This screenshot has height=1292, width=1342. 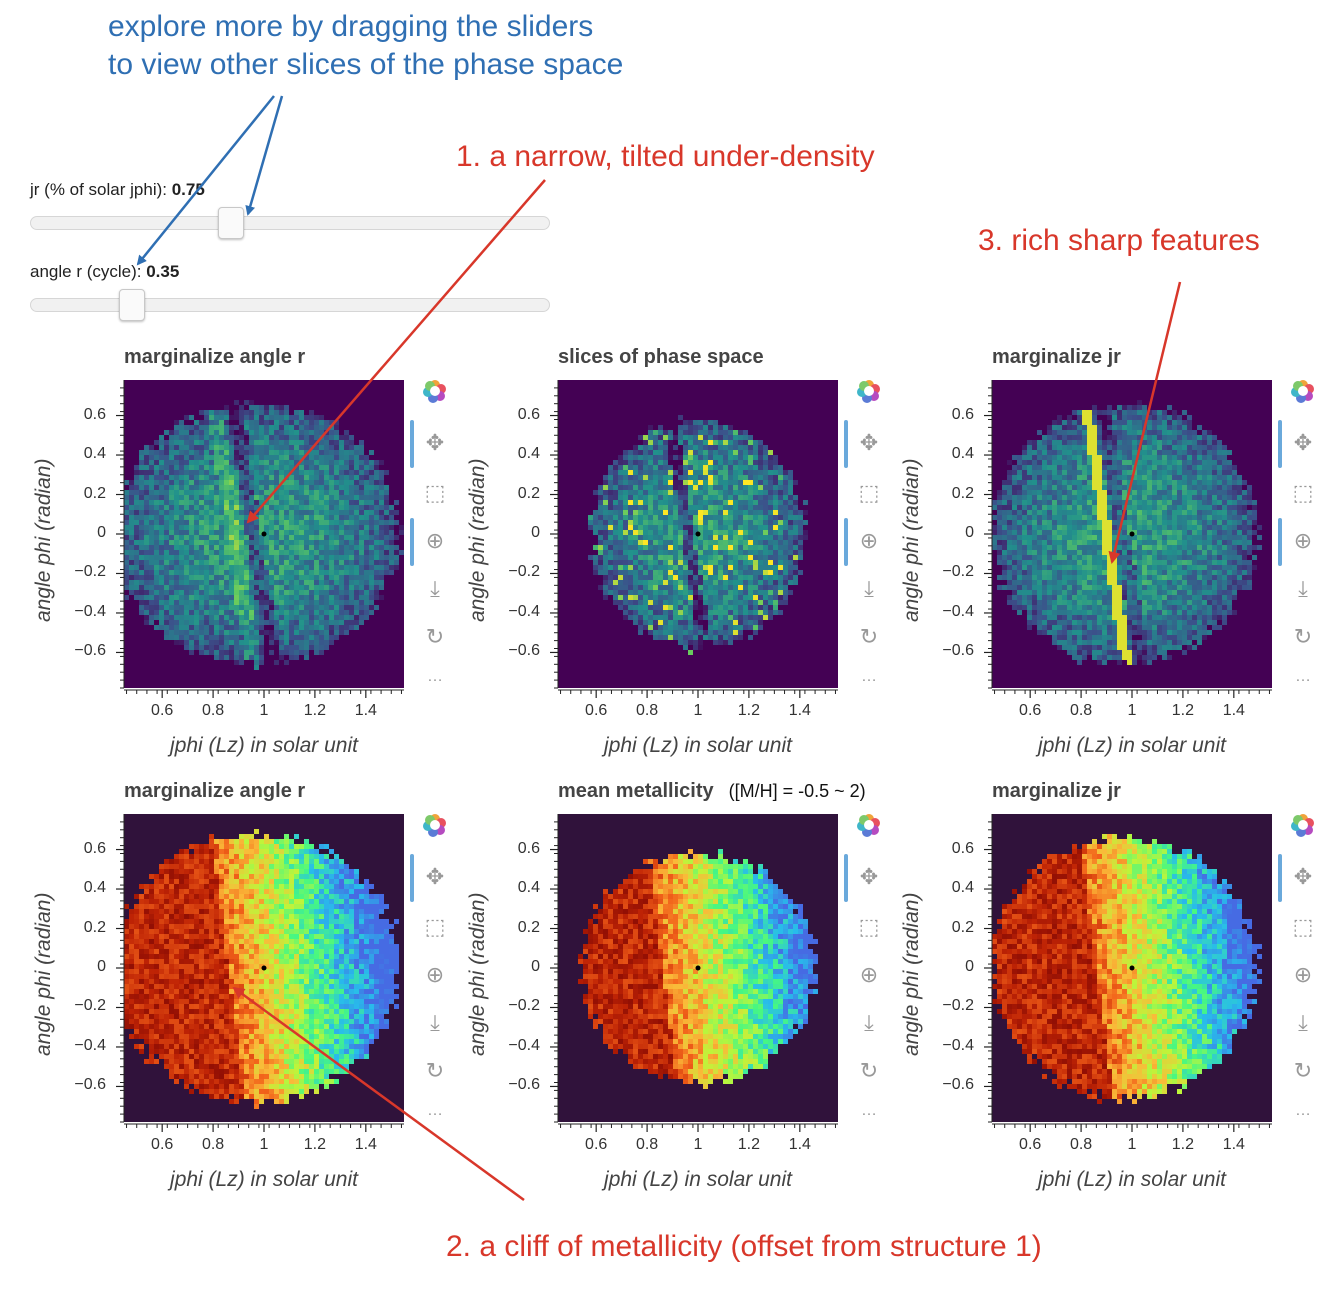 I want to click on slider-jr-value: 0.75, so click(x=188, y=189).